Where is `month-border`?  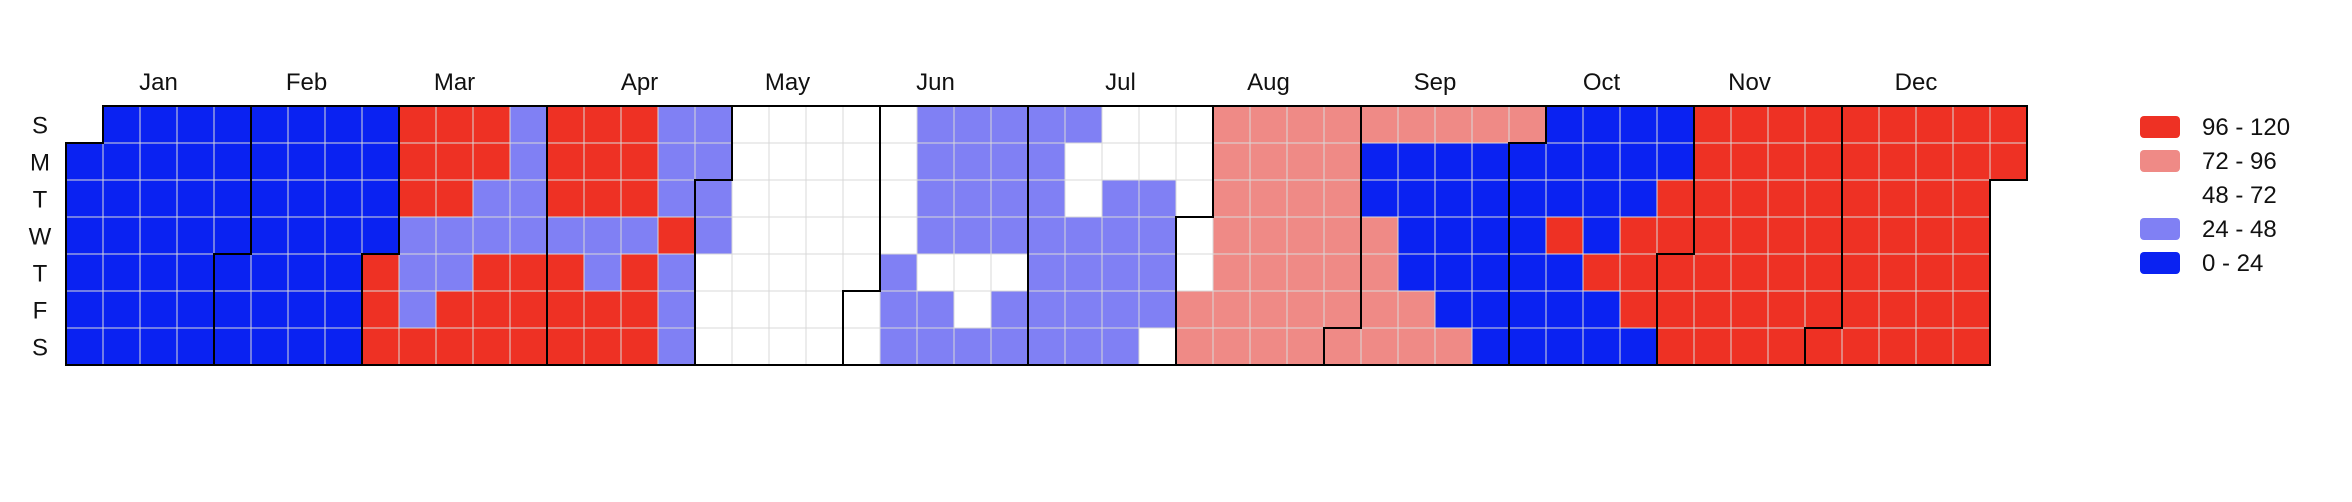
month-border is located at coordinates (1916, 235).